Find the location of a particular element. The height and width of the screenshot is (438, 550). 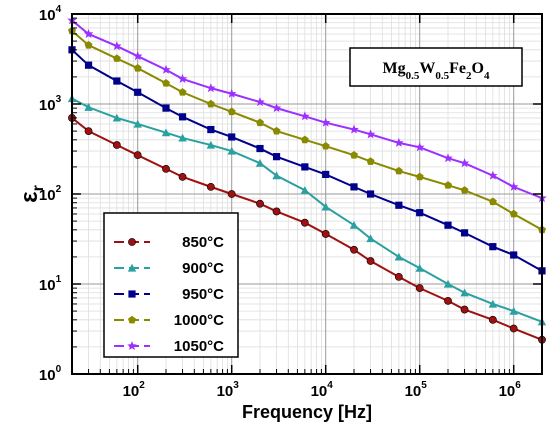

legend-item: 950°C is located at coordinates (169, 294).